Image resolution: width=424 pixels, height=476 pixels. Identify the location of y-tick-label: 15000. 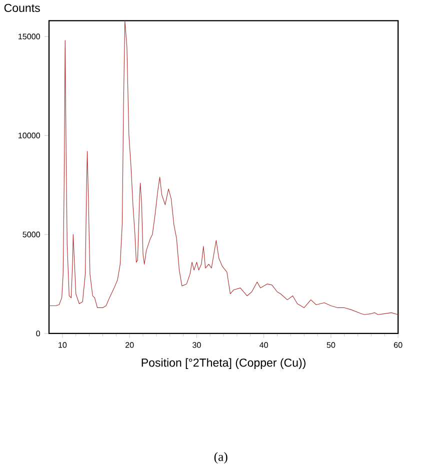
(29, 37).